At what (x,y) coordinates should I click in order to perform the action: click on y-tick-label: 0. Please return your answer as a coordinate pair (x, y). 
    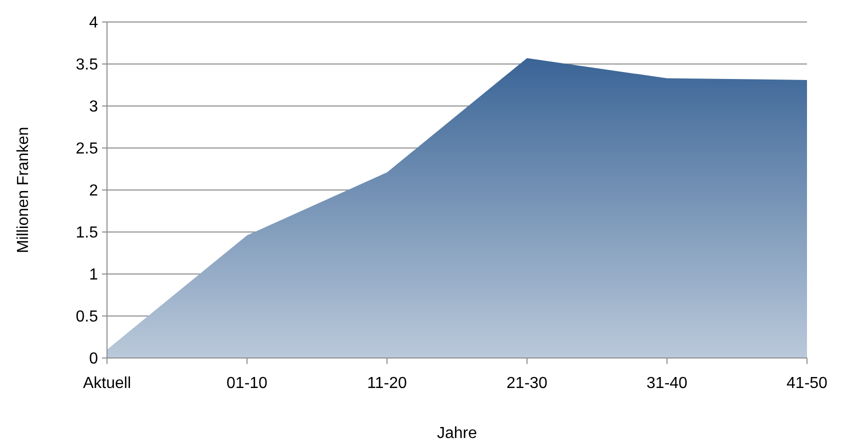
    Looking at the image, I should click on (93, 359).